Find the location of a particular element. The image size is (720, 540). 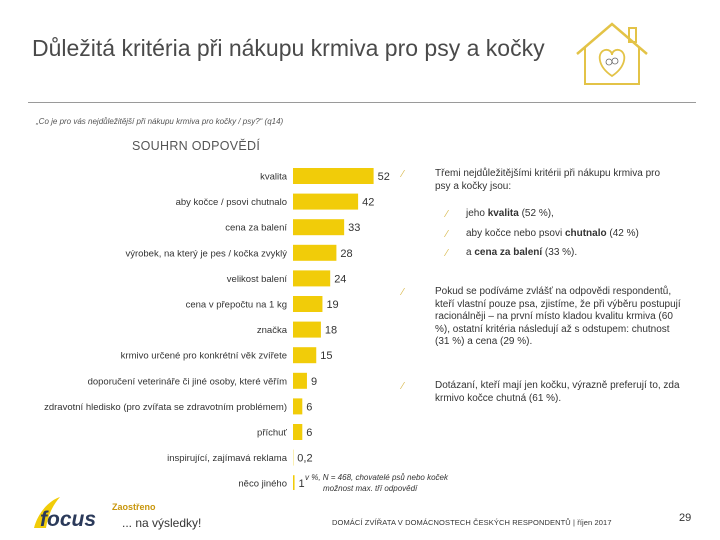

category-label: inspirující, zajímavá reklama is located at coordinates (227, 458).